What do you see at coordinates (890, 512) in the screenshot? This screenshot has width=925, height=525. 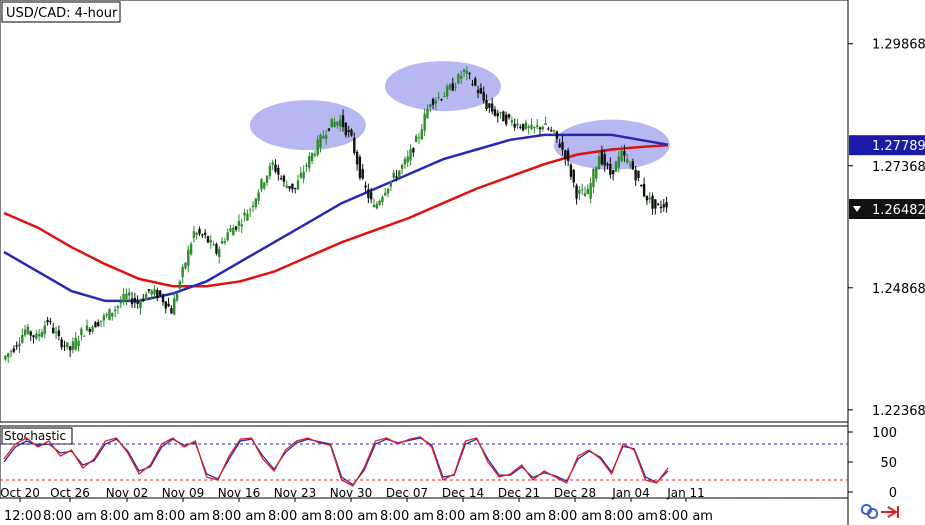 I see `arrow-right-icon` at bounding box center [890, 512].